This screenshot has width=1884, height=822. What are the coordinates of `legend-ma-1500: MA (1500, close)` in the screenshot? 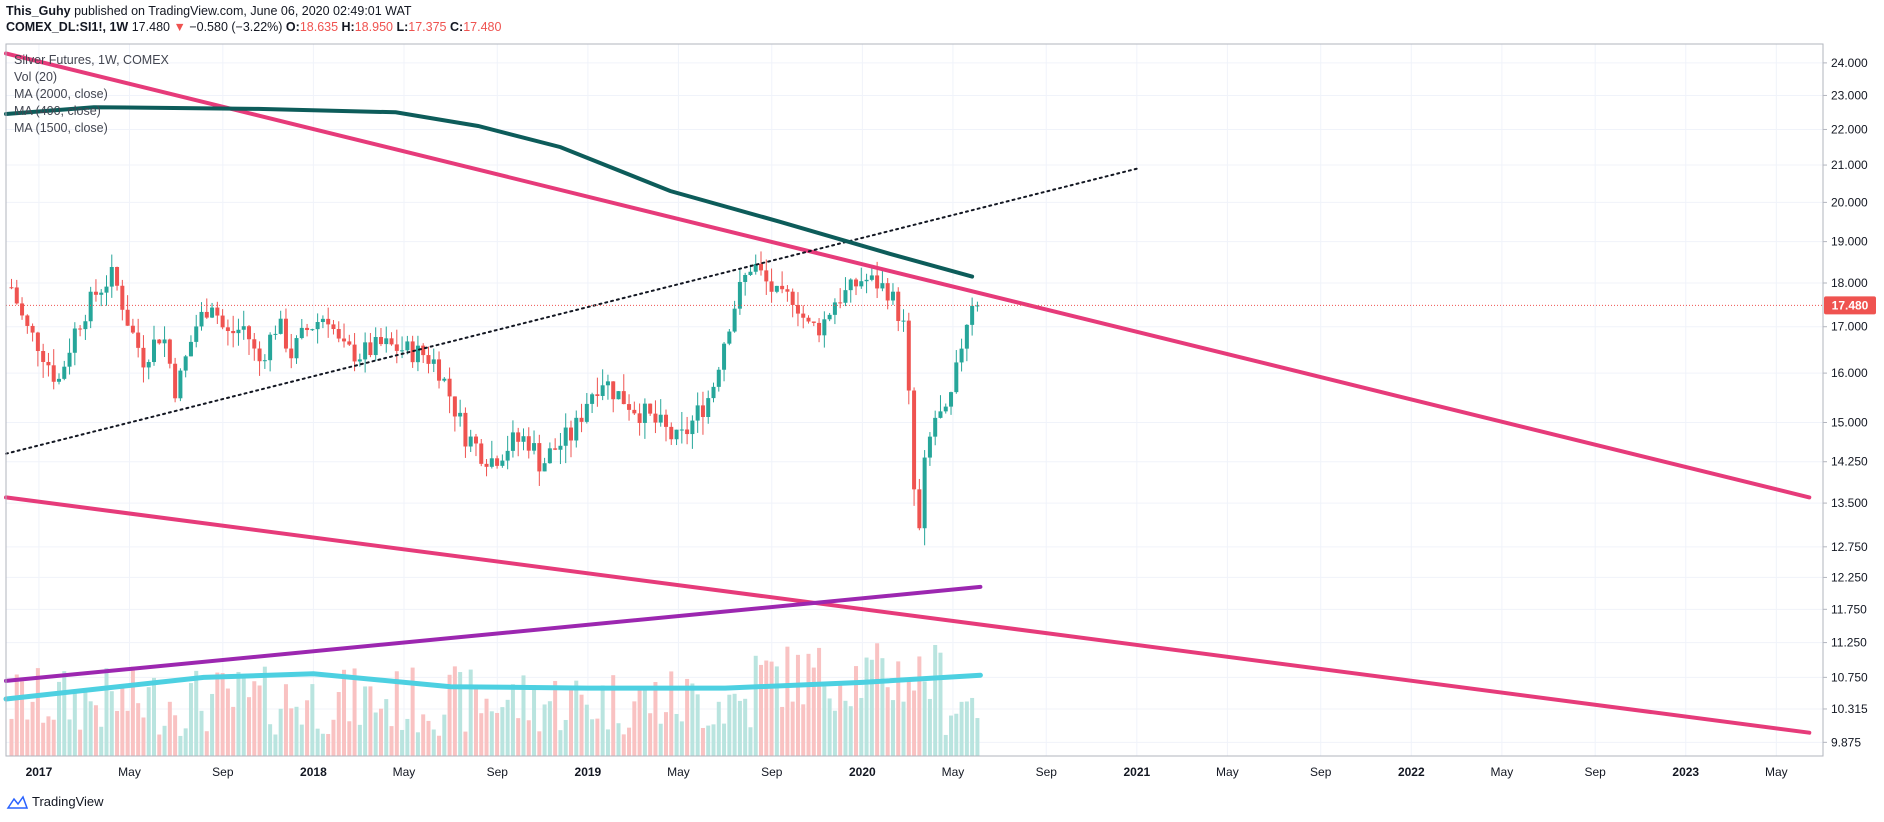 It's located at (61, 128).